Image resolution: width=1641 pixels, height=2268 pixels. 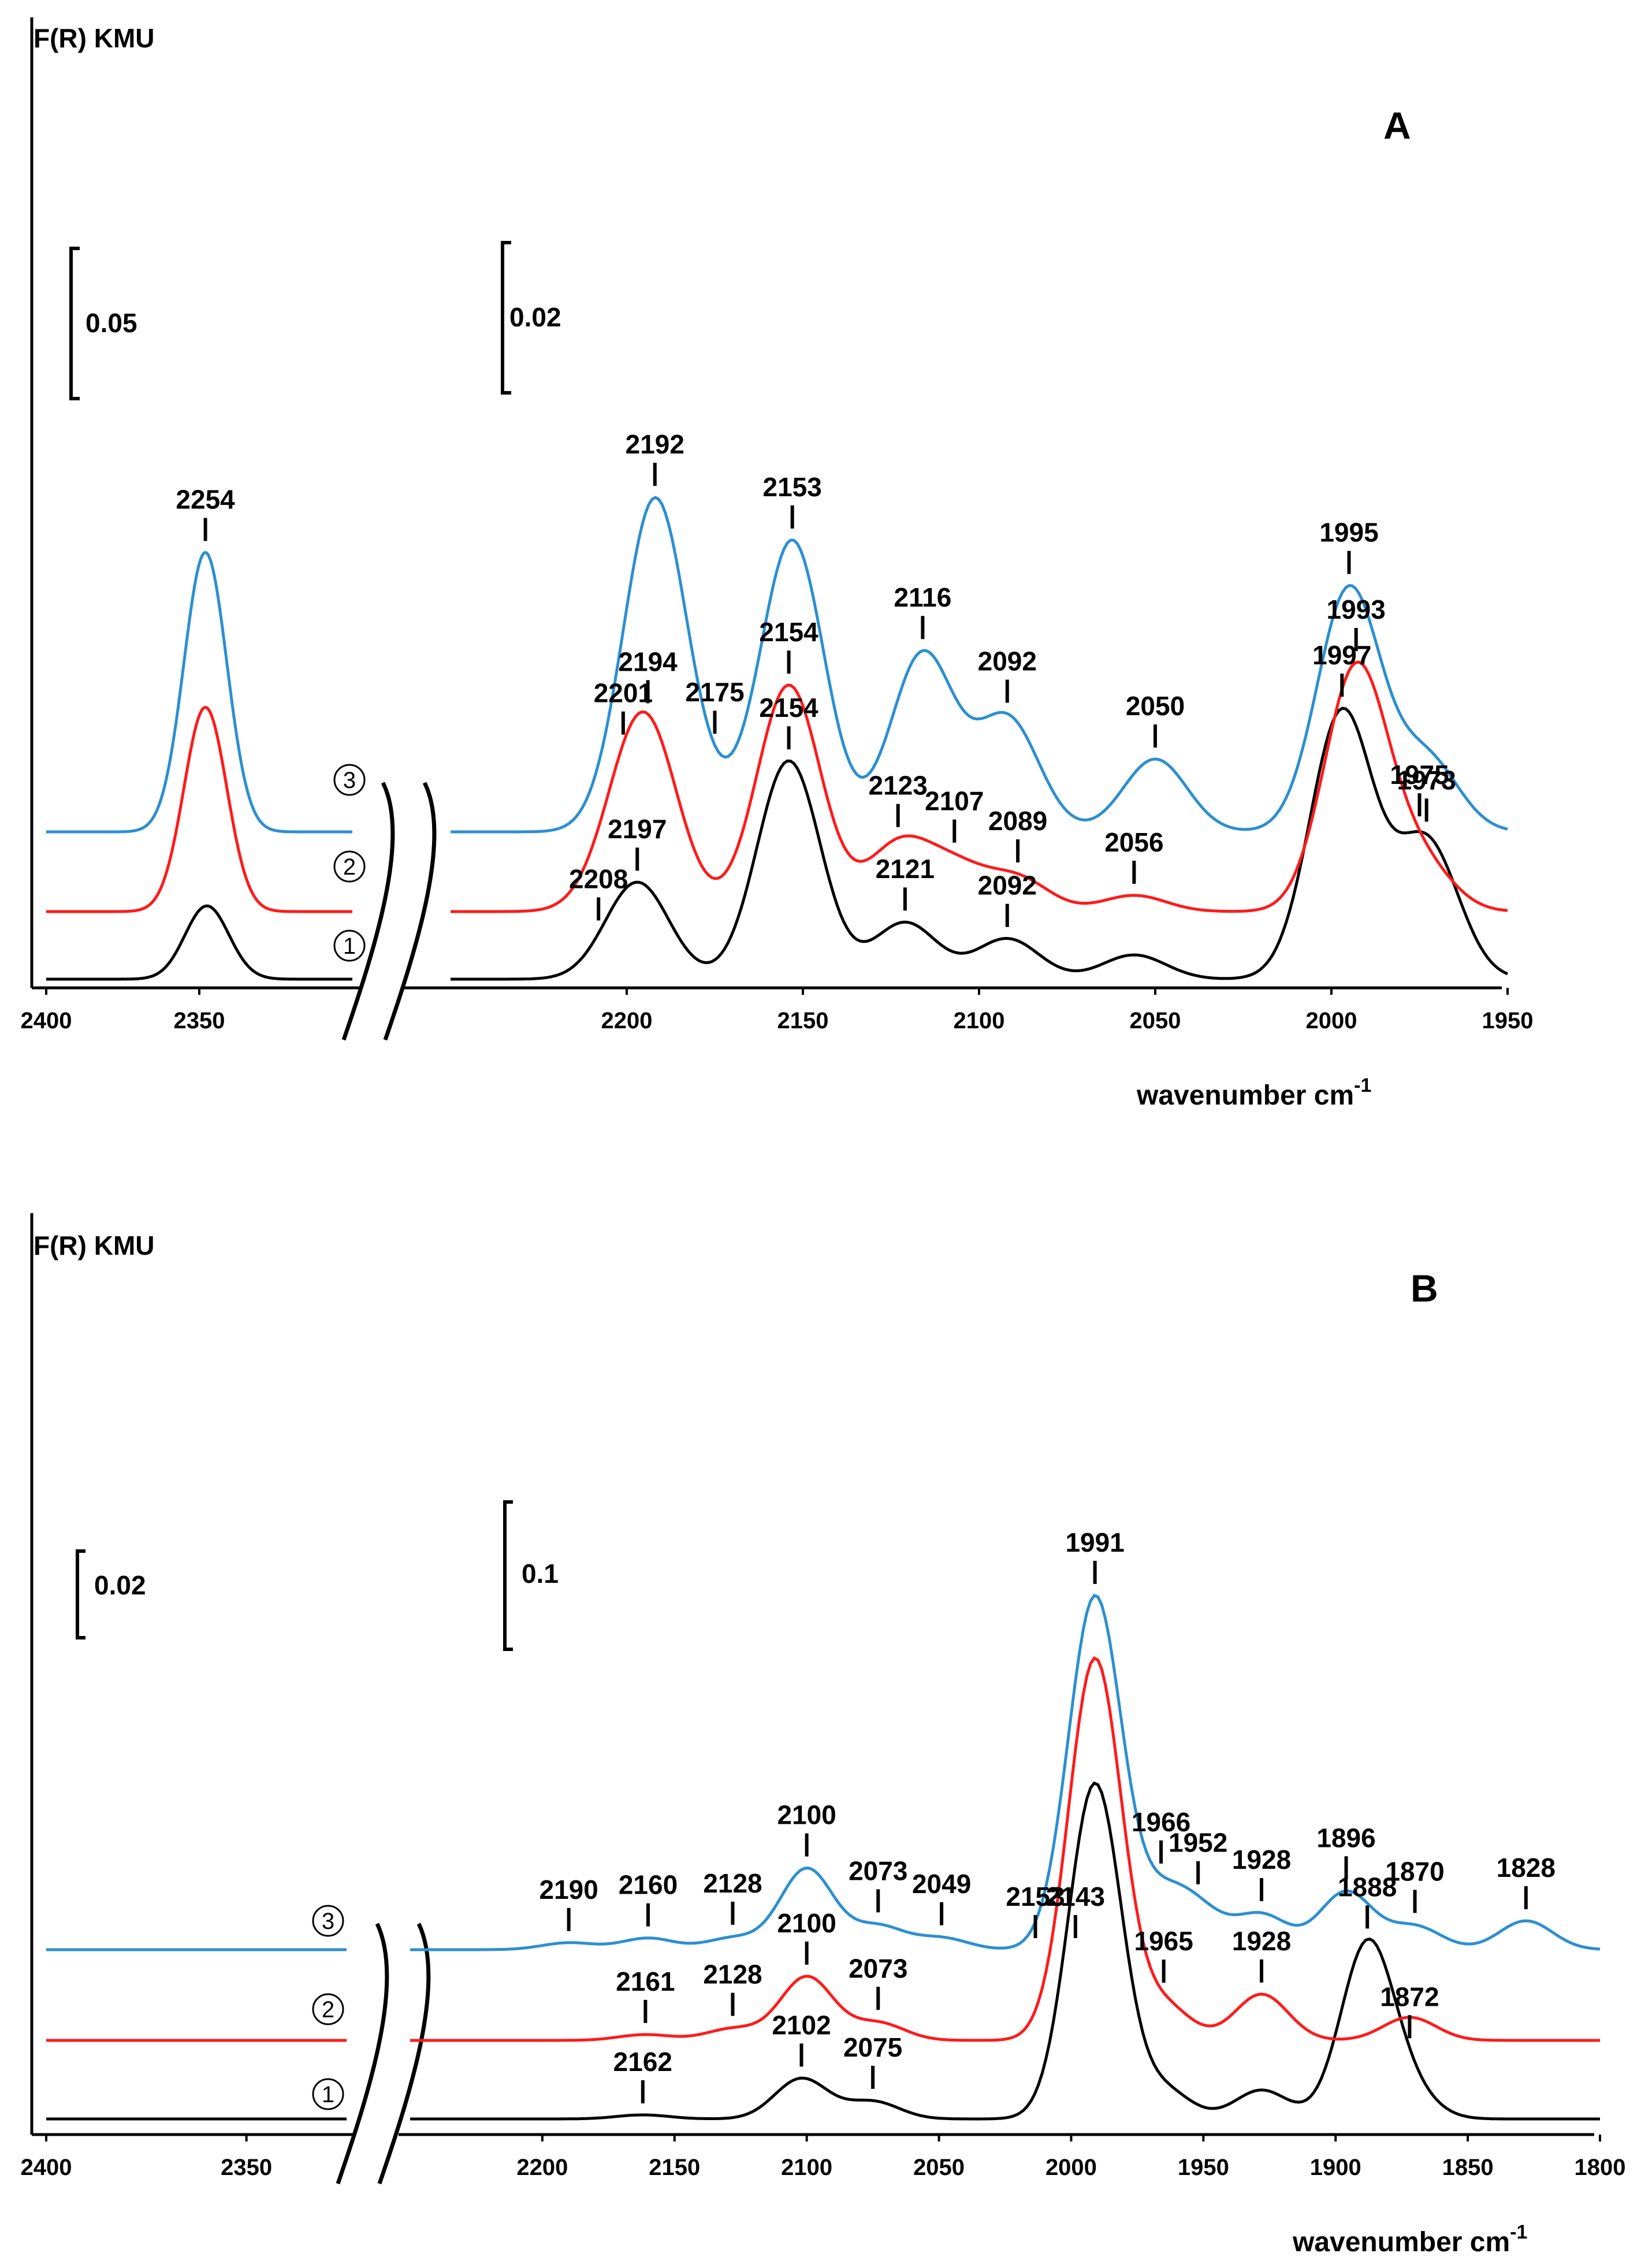 I want to click on peak-label: 2100, so click(x=806, y=1923).